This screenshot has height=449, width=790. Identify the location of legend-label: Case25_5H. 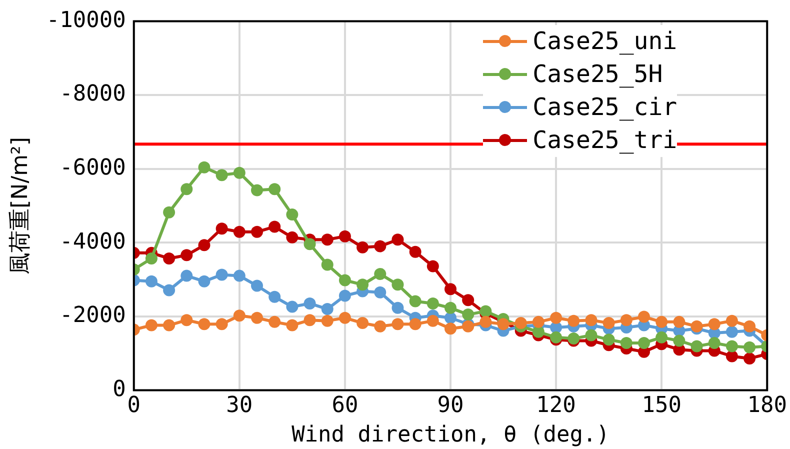
(597, 74).